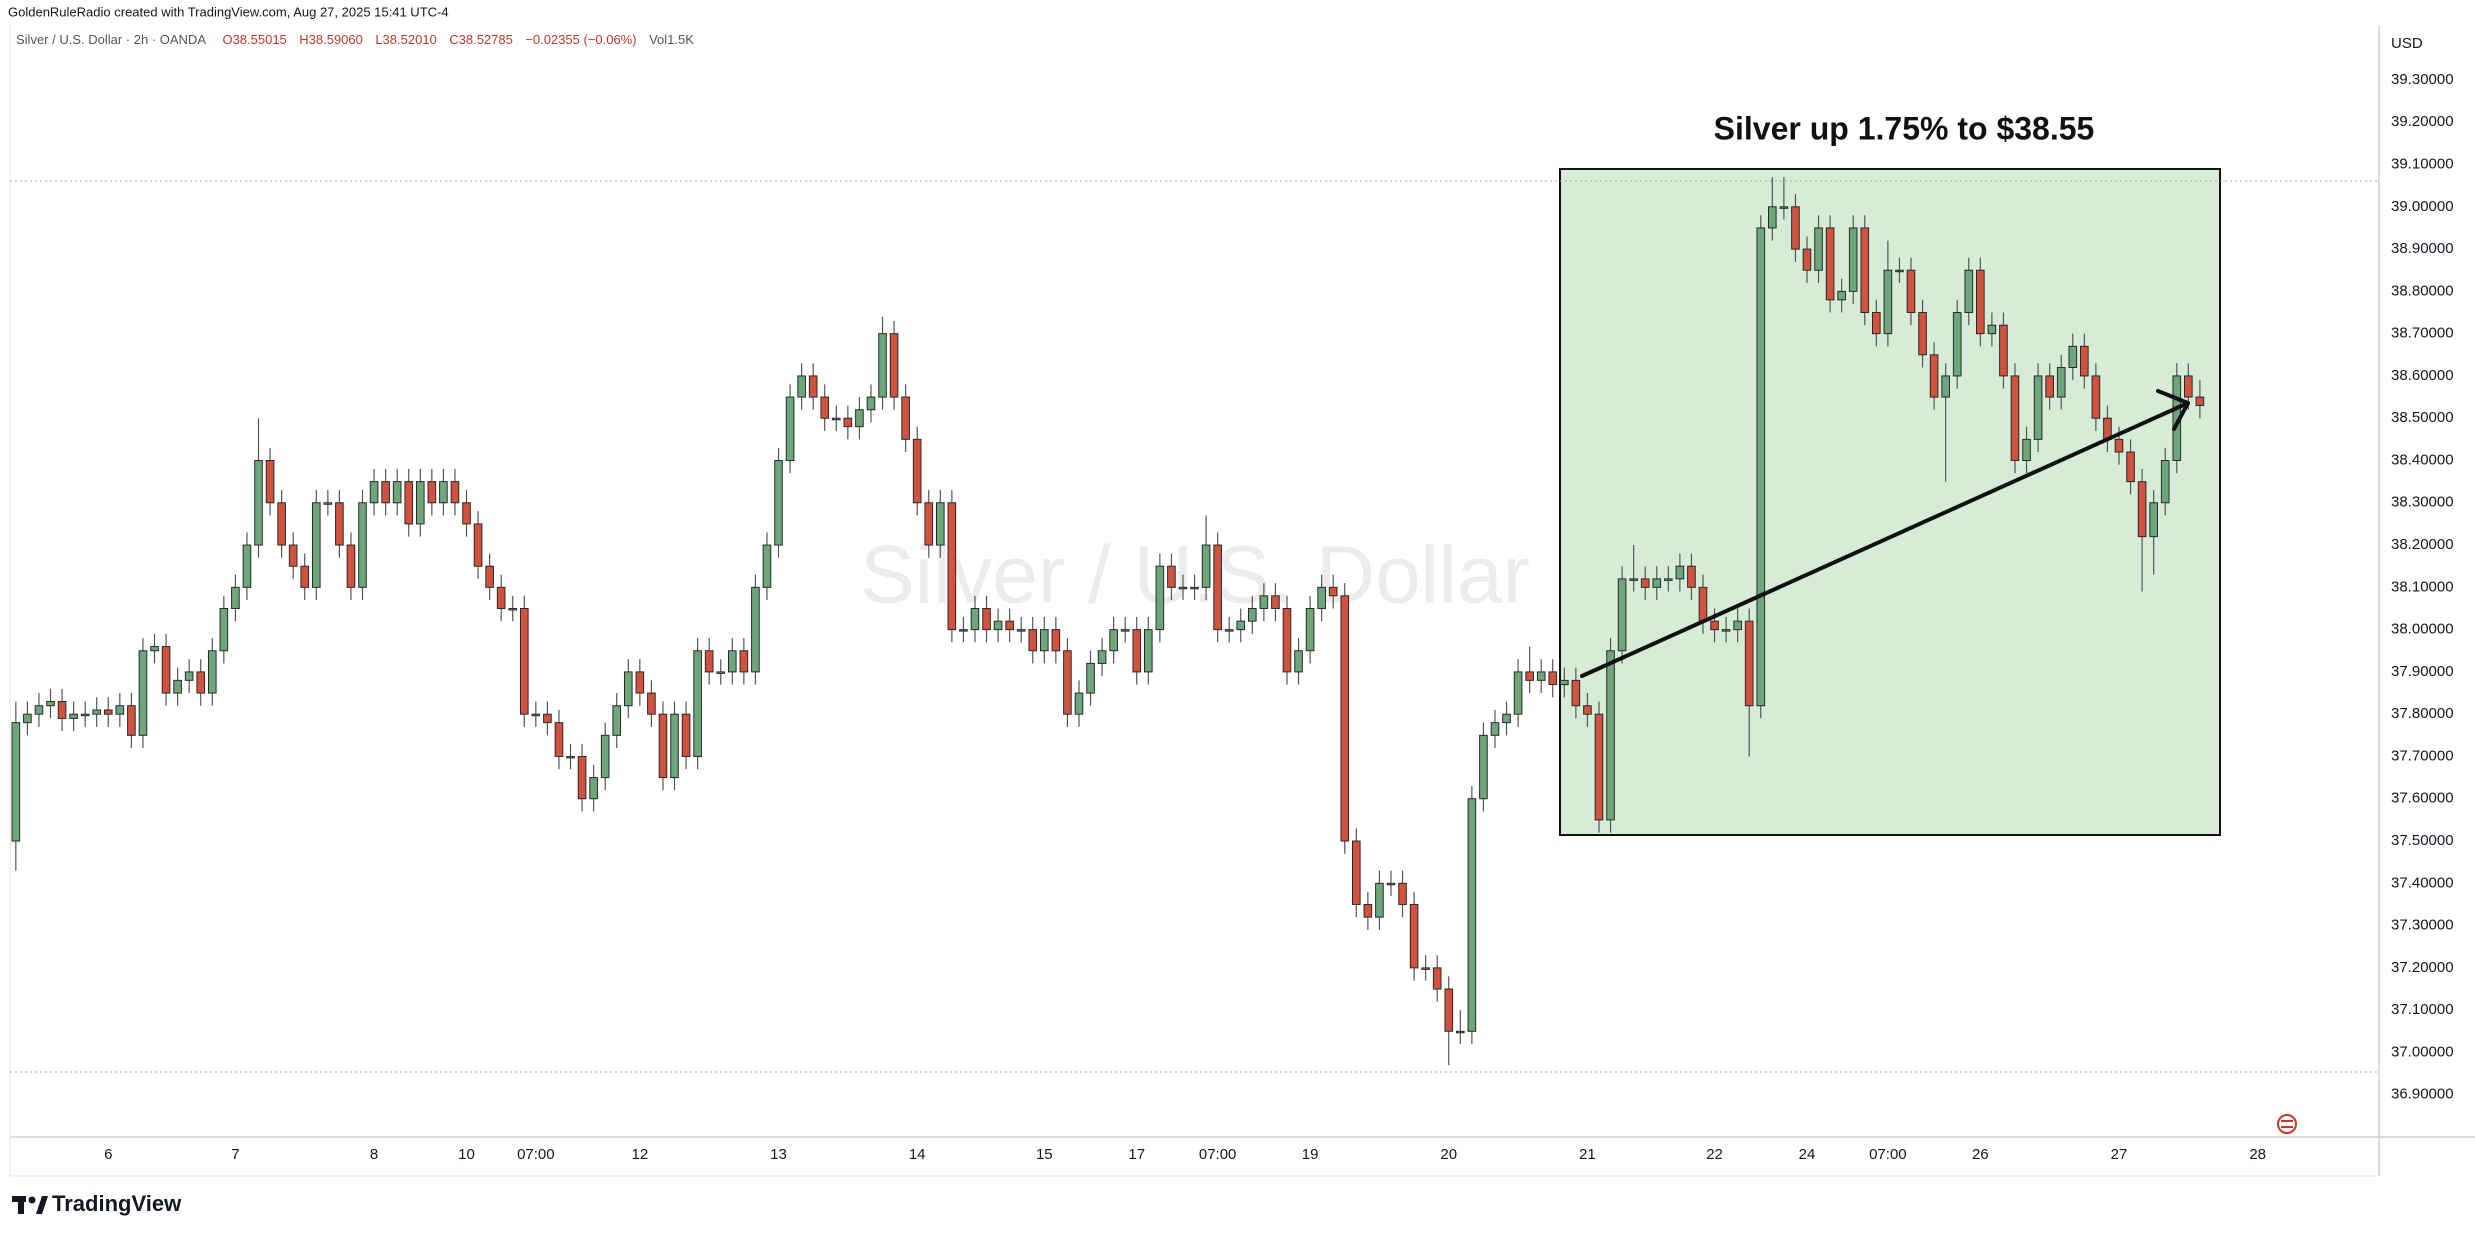 This screenshot has height=1235, width=2475. What do you see at coordinates (1587, 1154) in the screenshot?
I see `x-tick-label: 21` at bounding box center [1587, 1154].